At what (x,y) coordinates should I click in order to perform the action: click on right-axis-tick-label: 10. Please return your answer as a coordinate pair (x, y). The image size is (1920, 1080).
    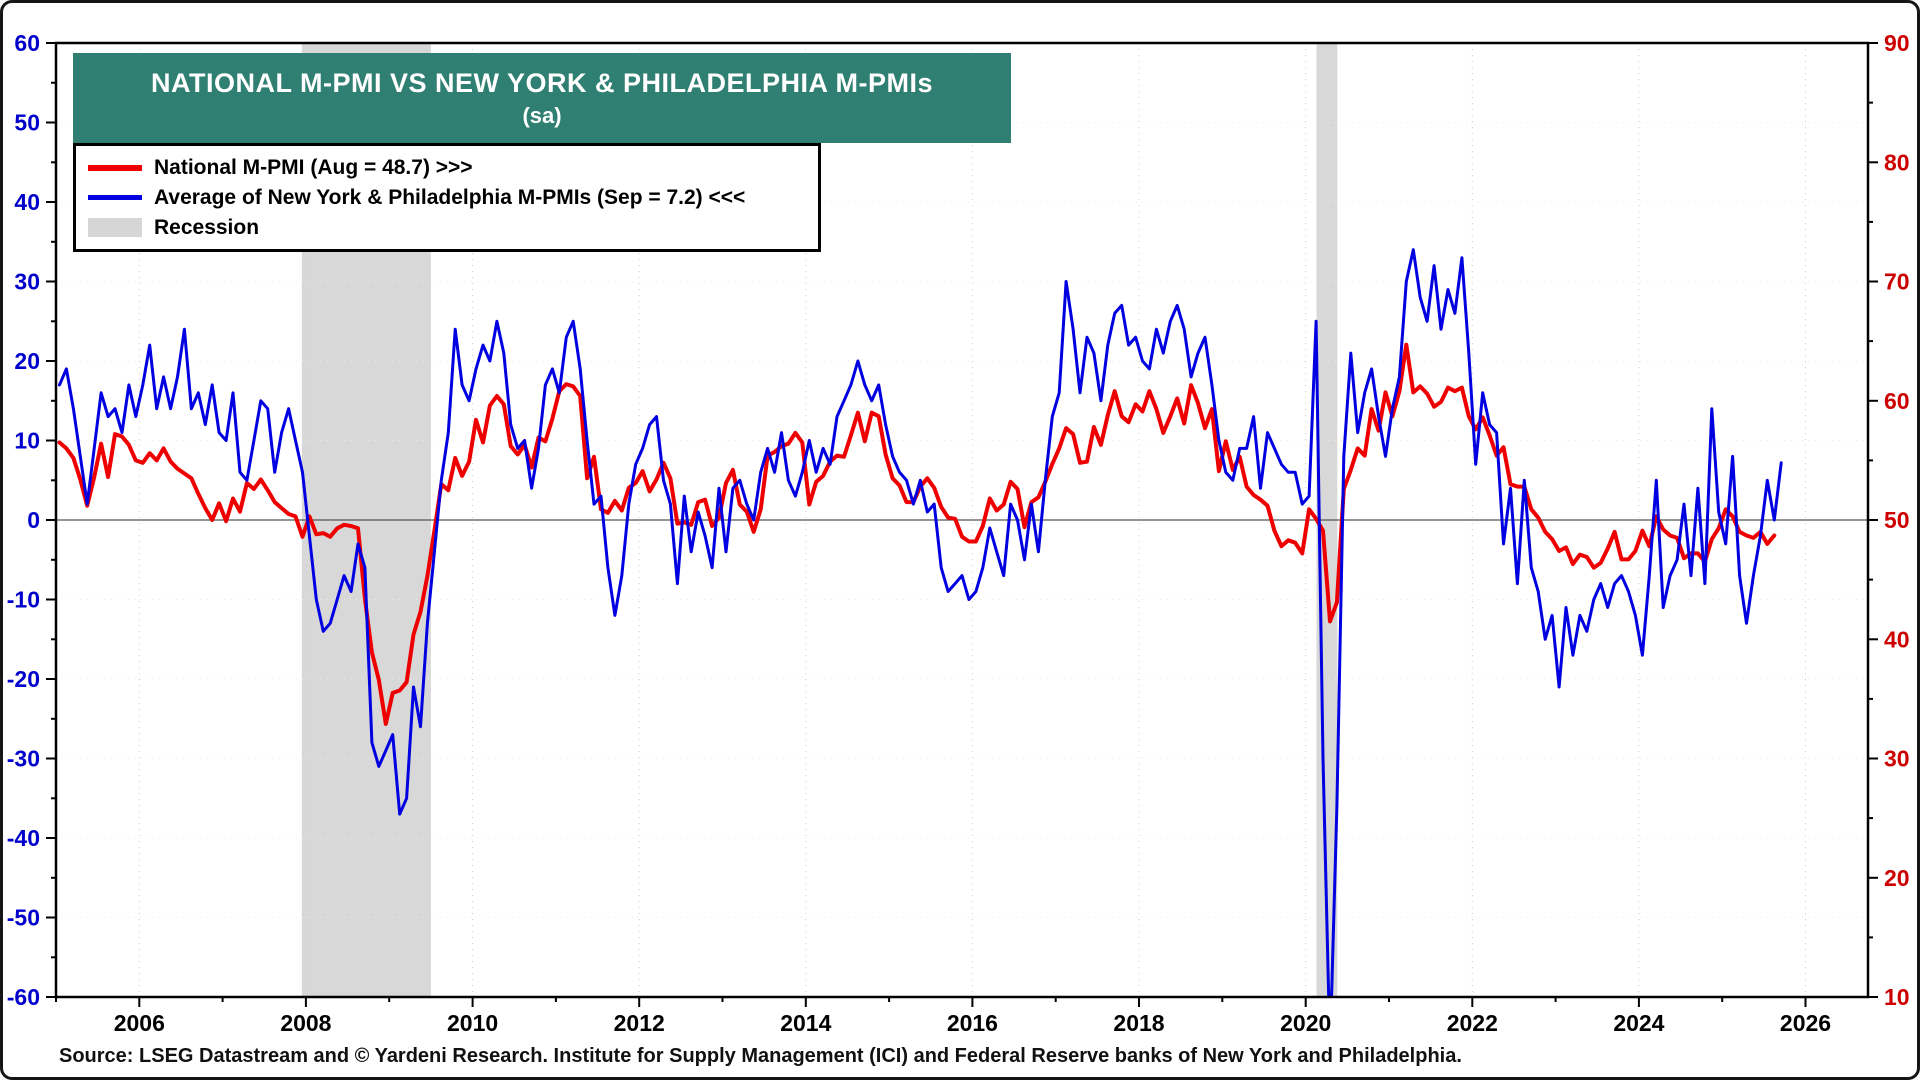
    Looking at the image, I should click on (1897, 997).